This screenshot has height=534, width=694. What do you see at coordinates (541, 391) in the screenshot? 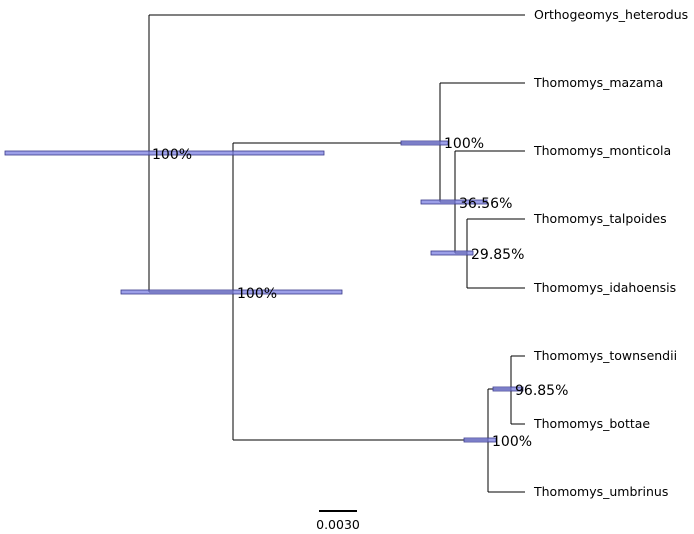
I see `support-label-towns: 96.85%` at bounding box center [541, 391].